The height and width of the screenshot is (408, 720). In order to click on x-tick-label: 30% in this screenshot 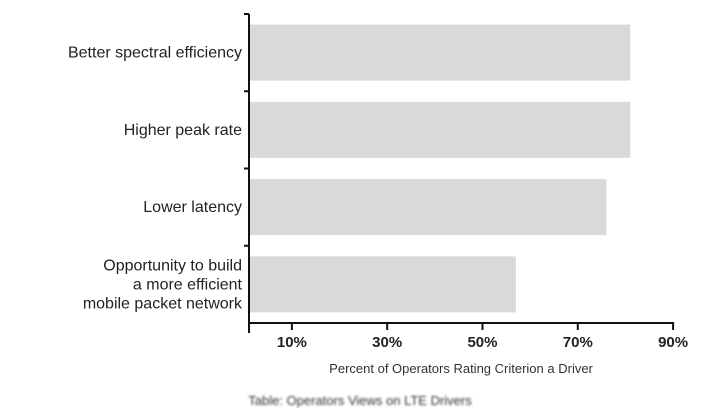, I will do `click(387, 342)`.